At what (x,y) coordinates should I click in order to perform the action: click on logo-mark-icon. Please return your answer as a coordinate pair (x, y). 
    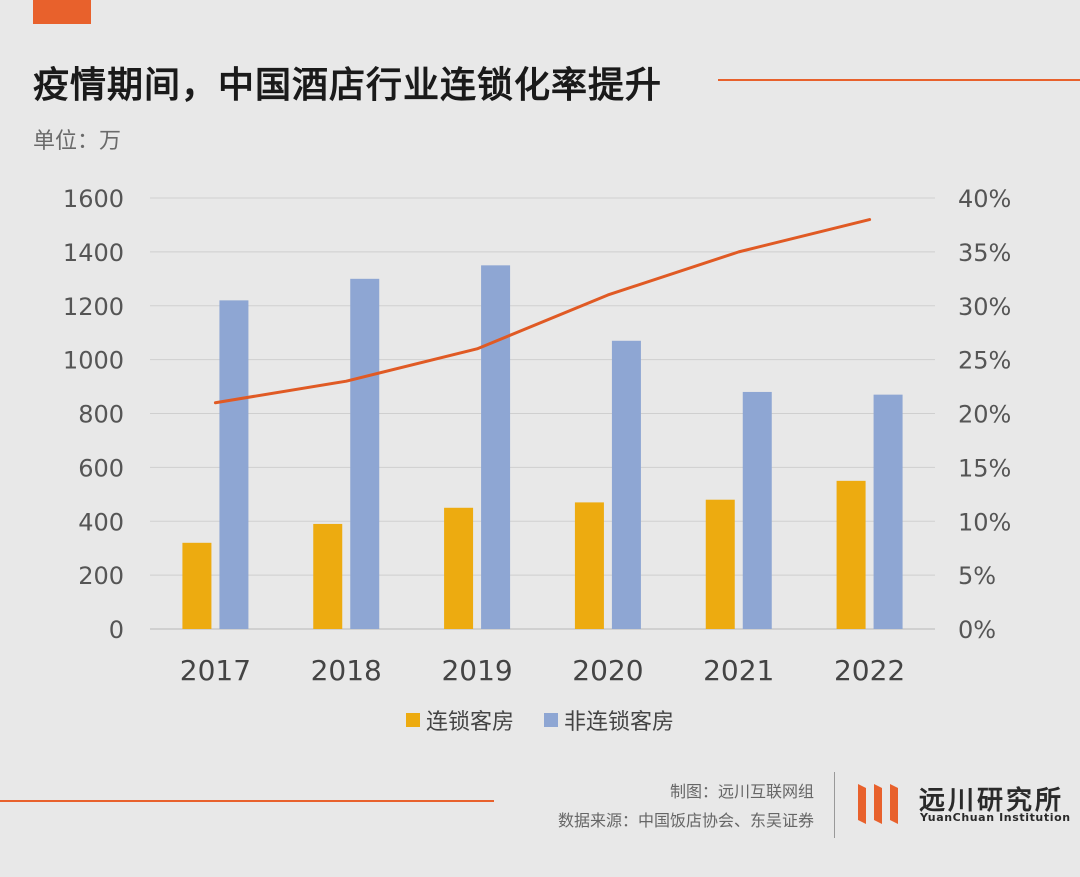
    Looking at the image, I should click on (878, 804).